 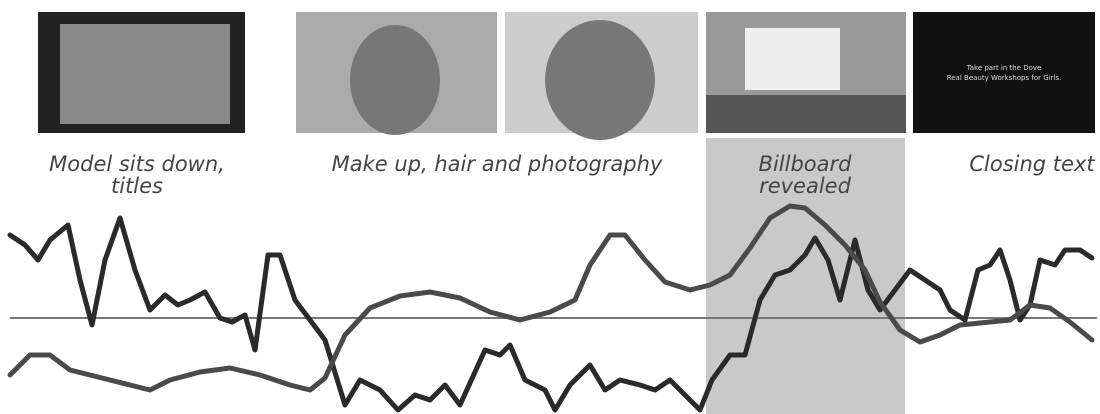 I want to click on thumbnail-scene, so click(x=145, y=74).